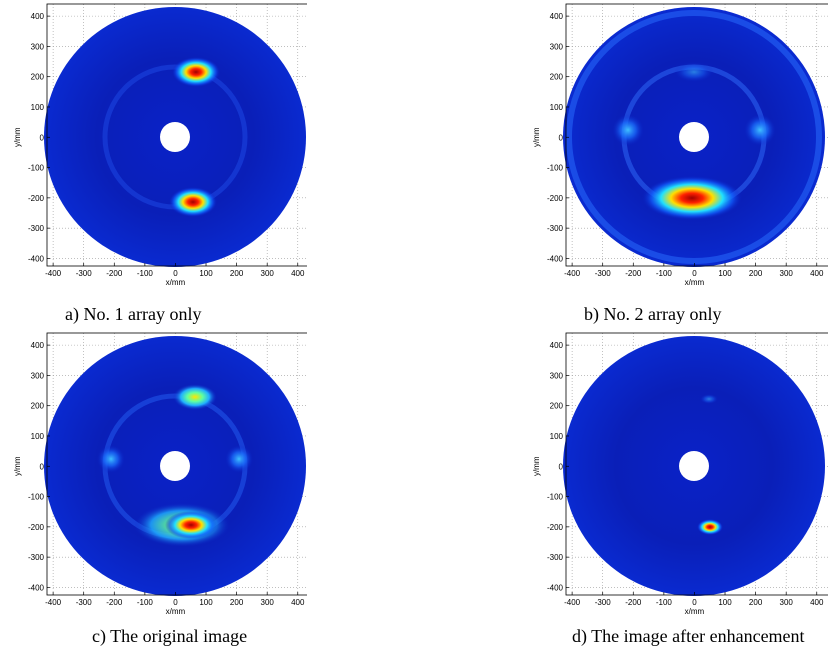 The height and width of the screenshot is (651, 828). What do you see at coordinates (133, 314) in the screenshot?
I see `caption: a) No. 1 array only` at bounding box center [133, 314].